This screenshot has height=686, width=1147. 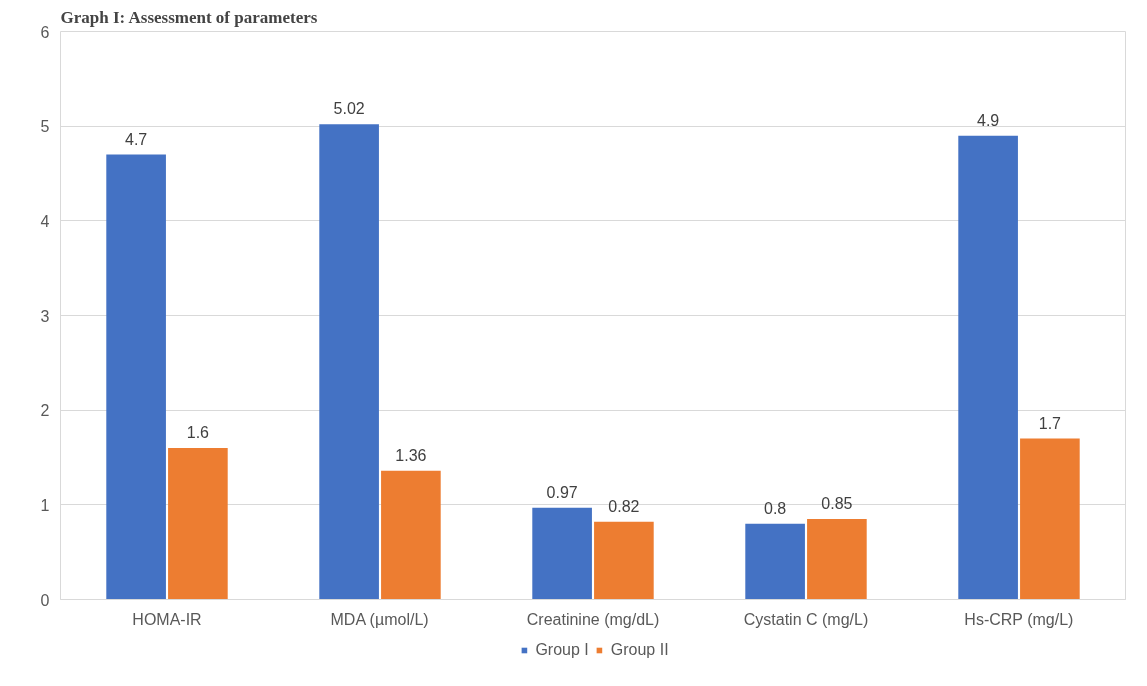 I want to click on data-label: 5.02, so click(x=349, y=109).